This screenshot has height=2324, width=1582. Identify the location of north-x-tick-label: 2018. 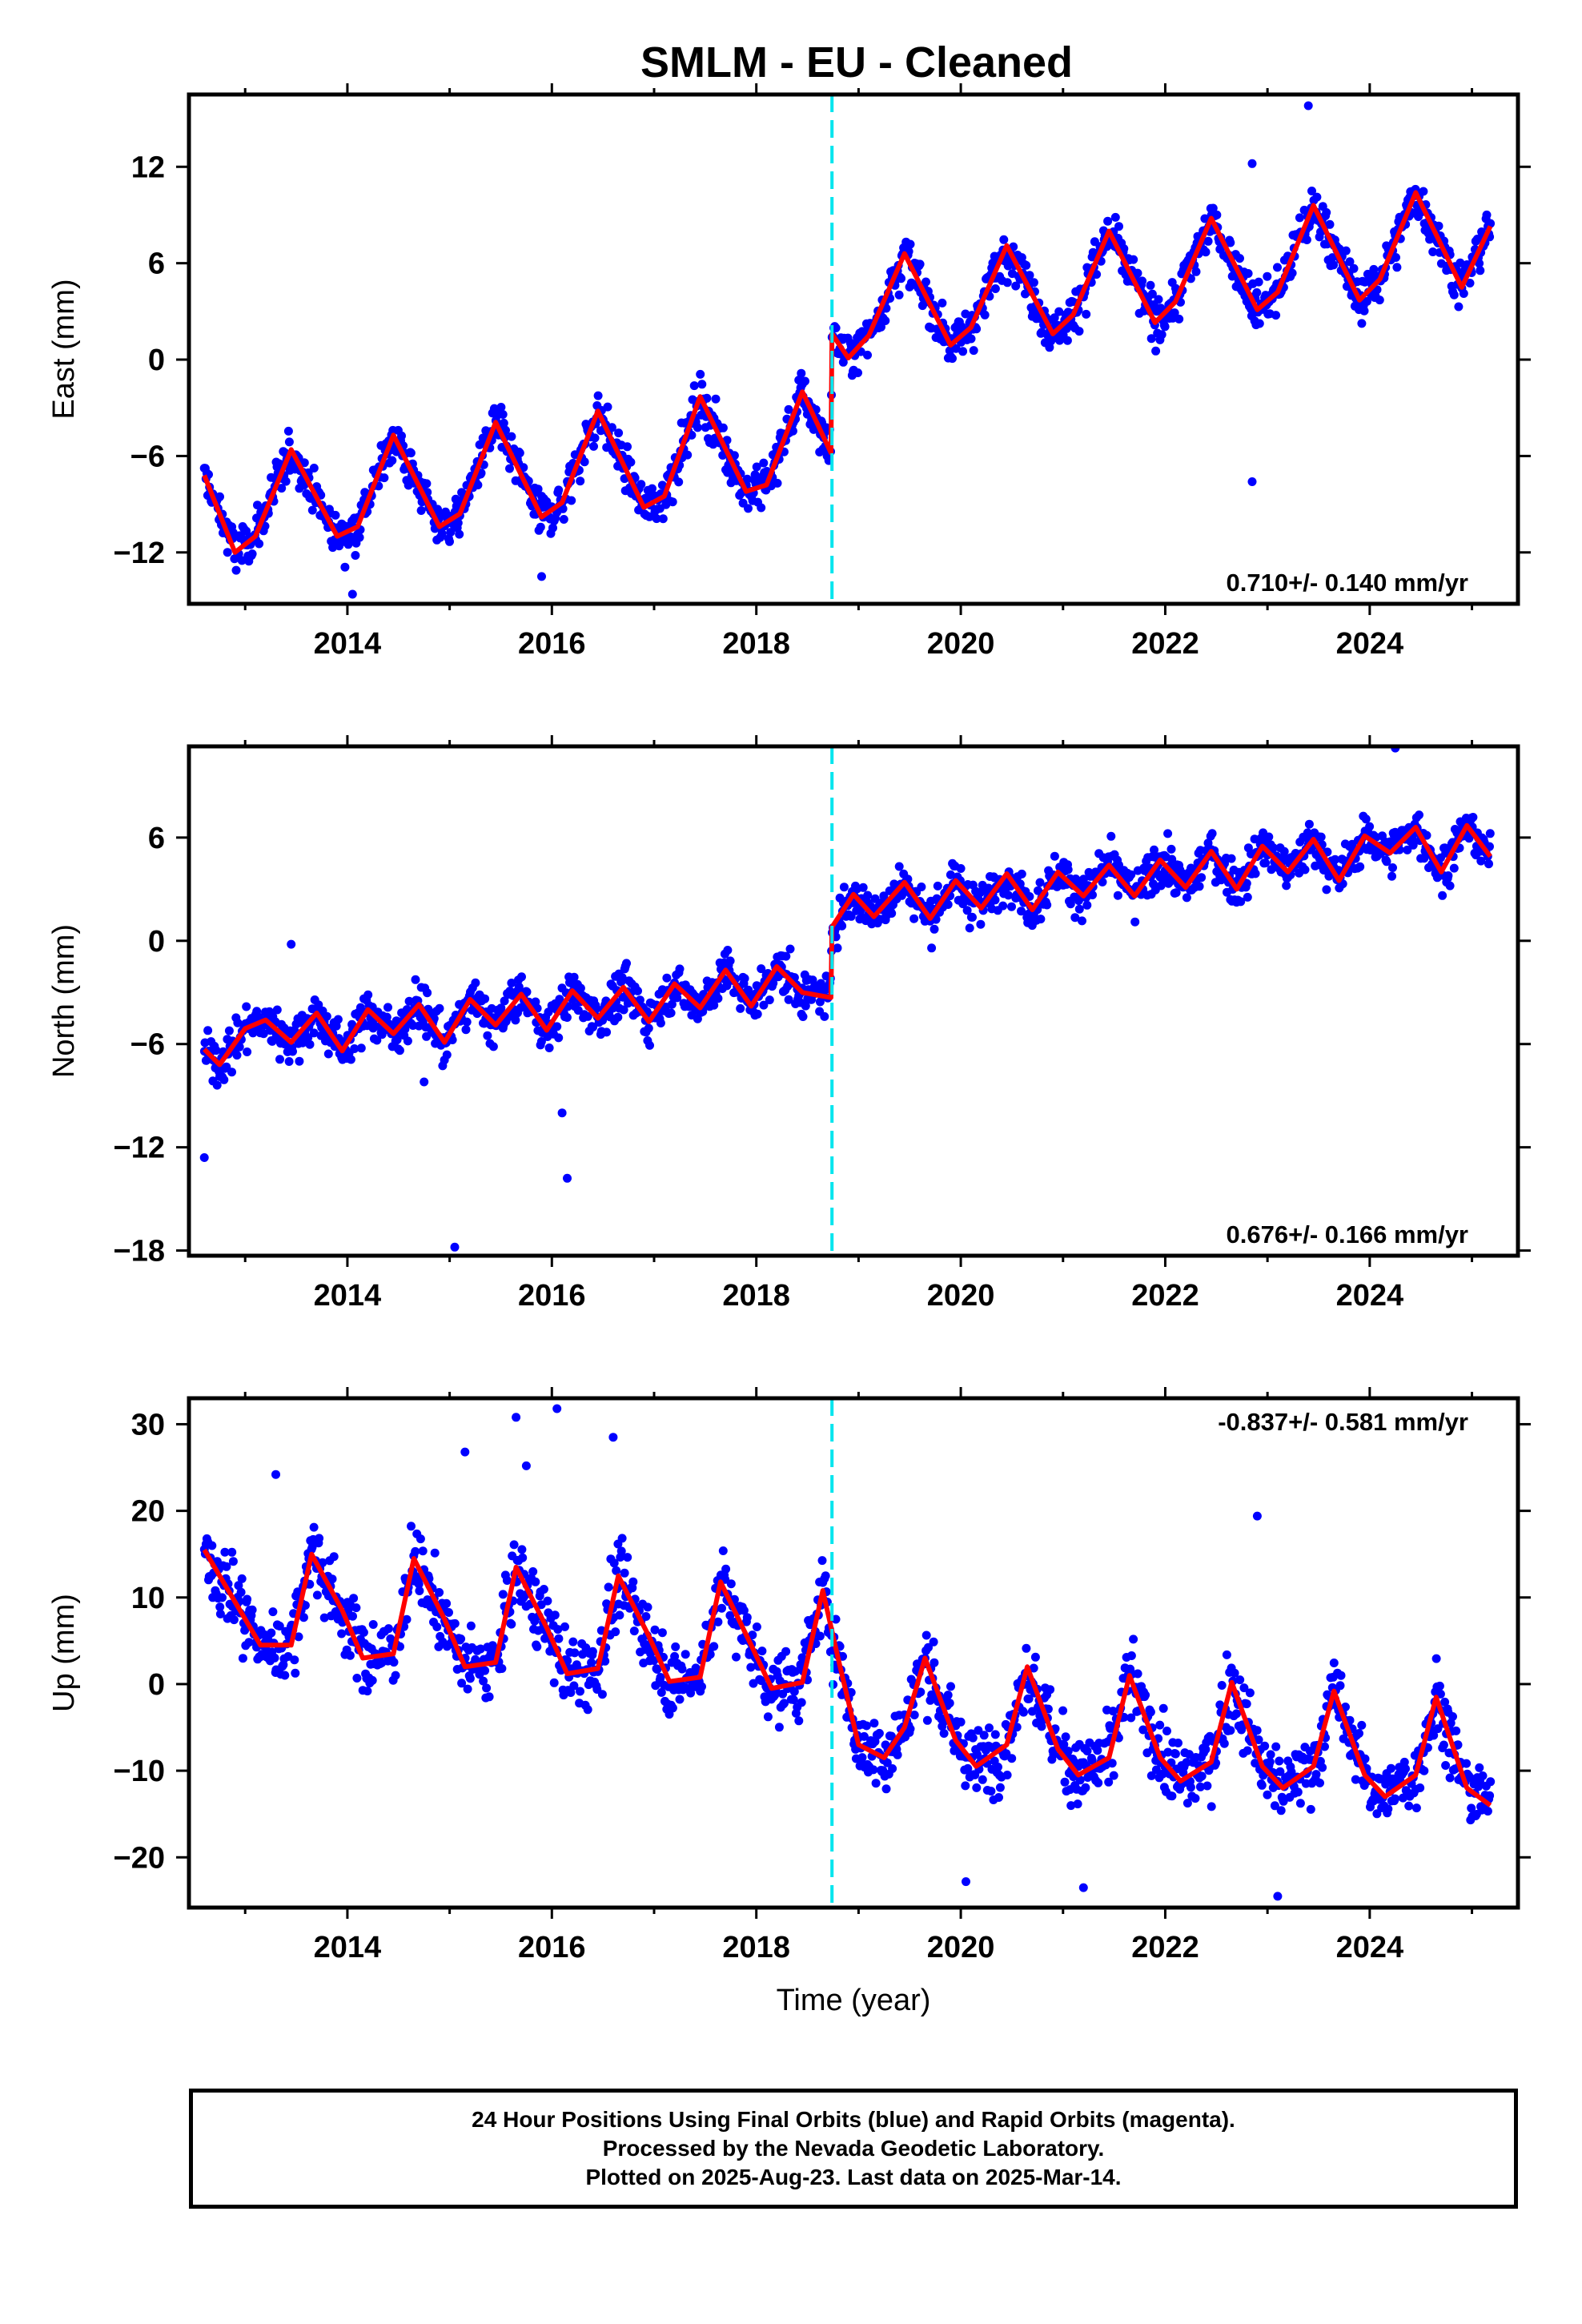
(756, 1296).